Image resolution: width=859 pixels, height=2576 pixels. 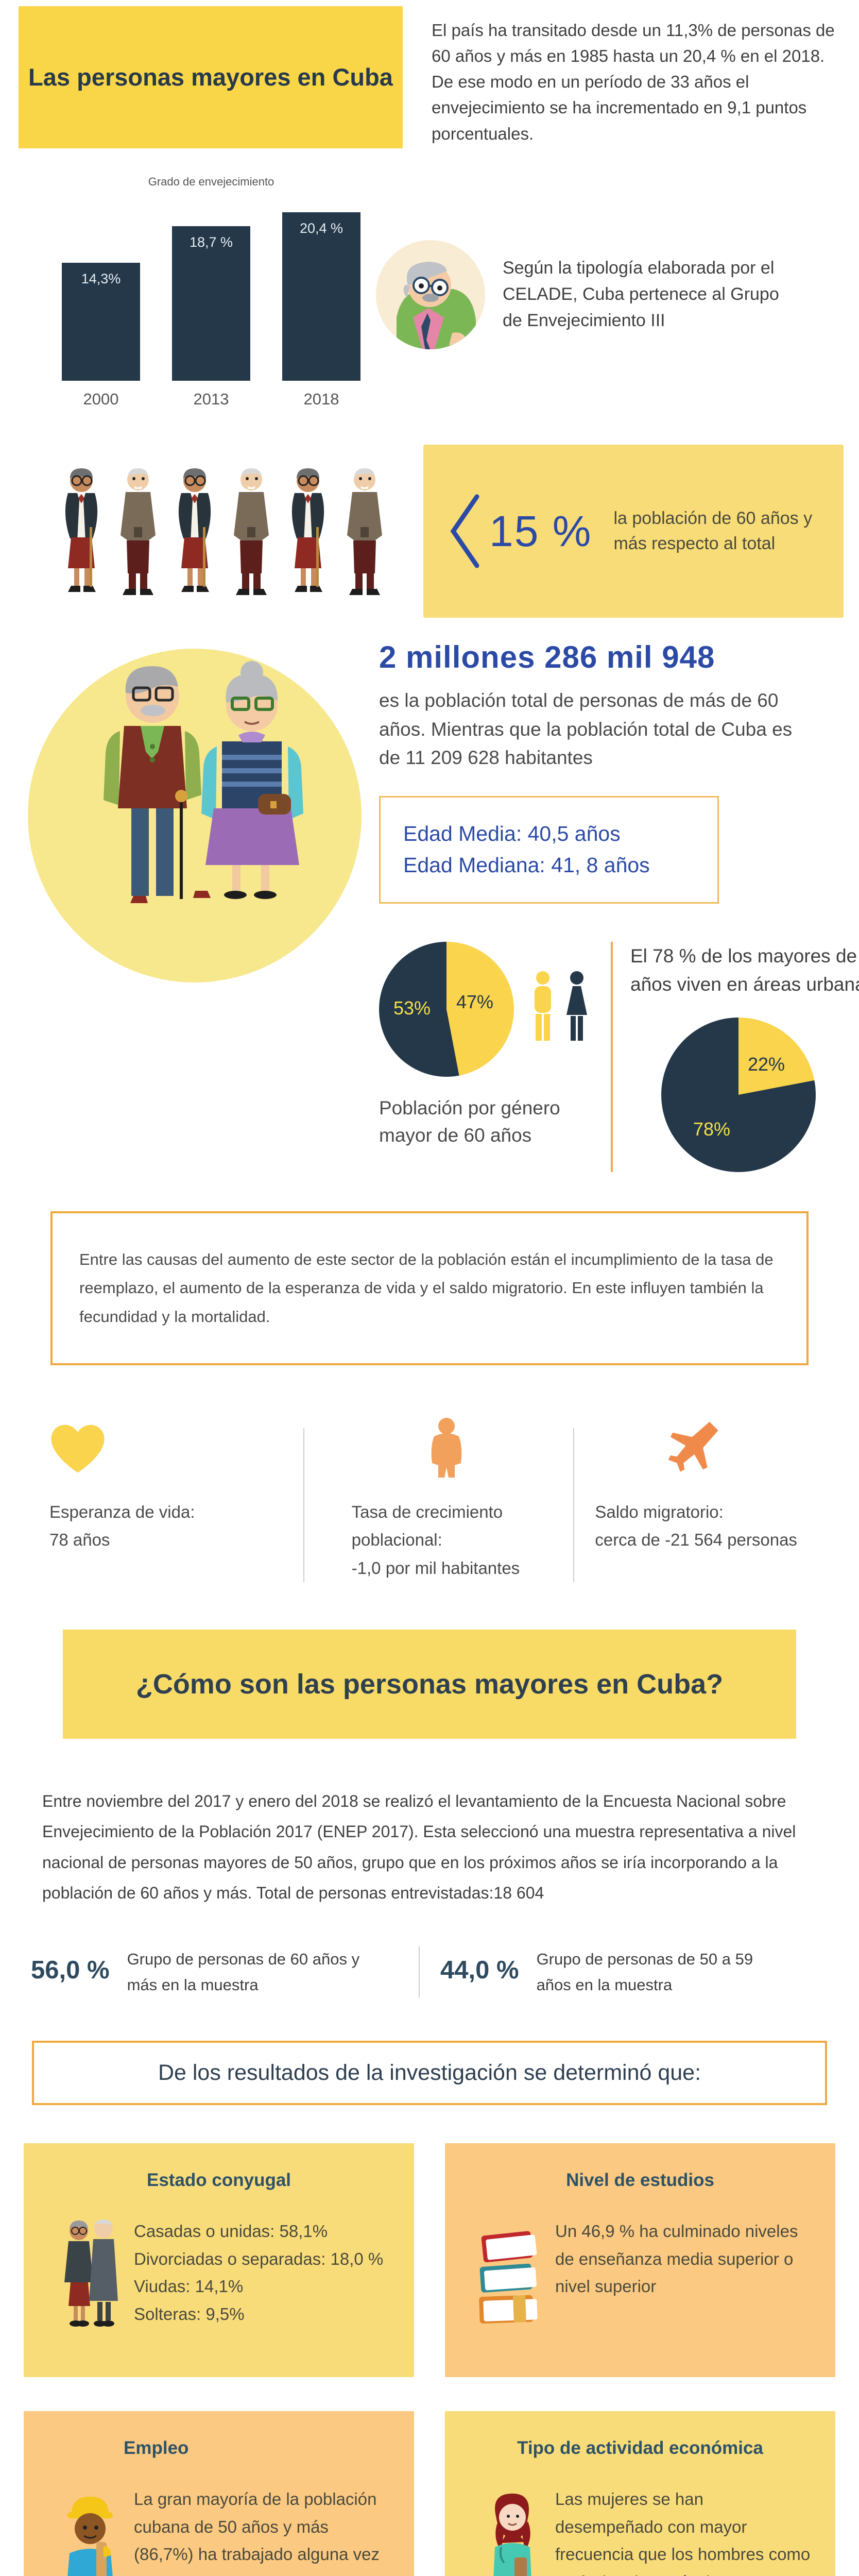 What do you see at coordinates (693, 1446) in the screenshot?
I see `plane-icon` at bounding box center [693, 1446].